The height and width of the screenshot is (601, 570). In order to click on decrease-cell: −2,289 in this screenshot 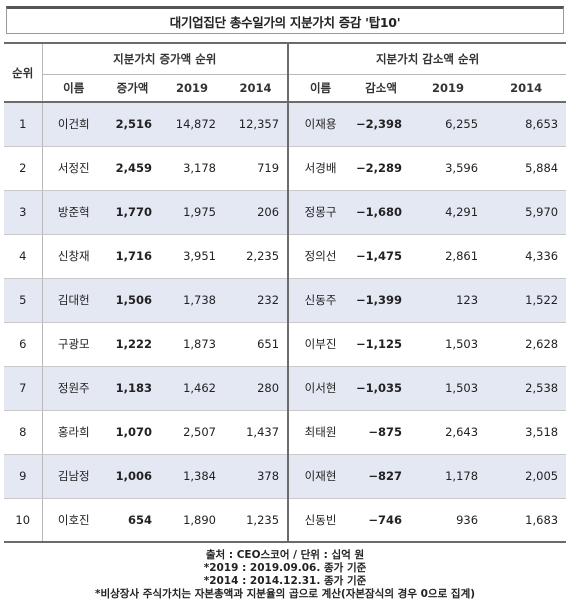, I will do `click(381, 168)`.